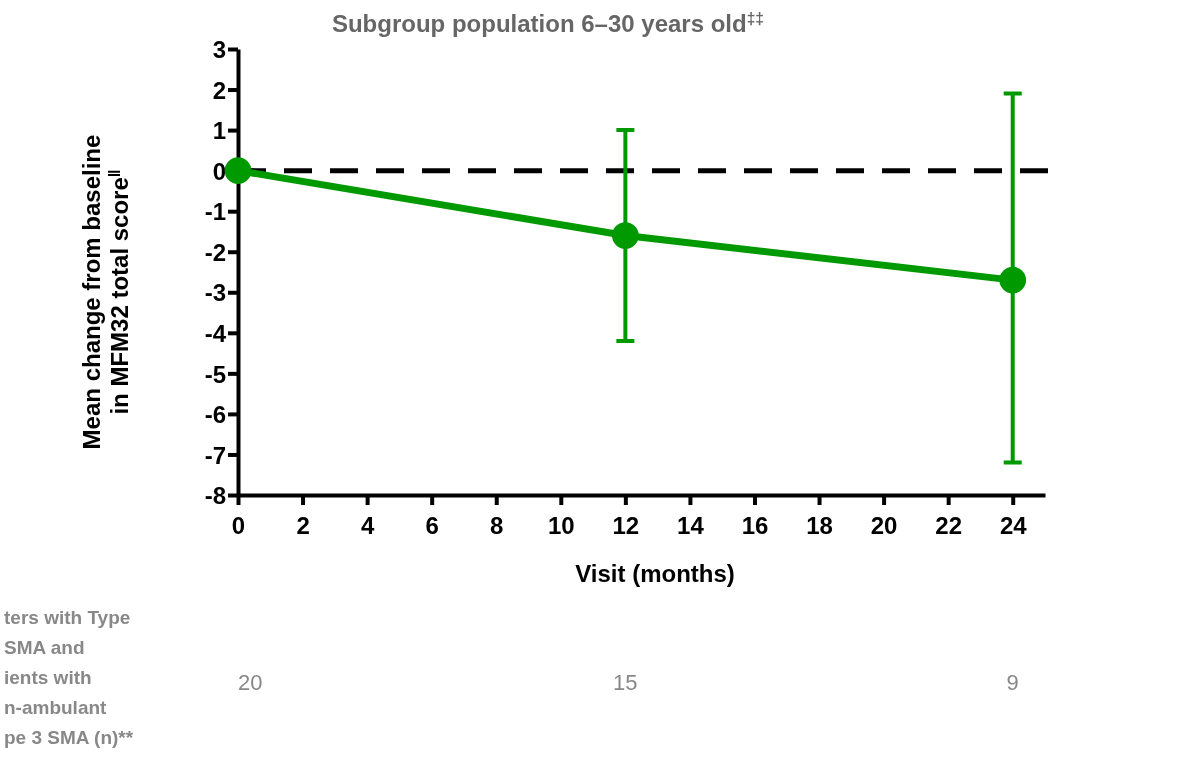  What do you see at coordinates (548, 23) in the screenshot?
I see `chart-title: Subgroup population 6–30 years old$^{‡‡}$` at bounding box center [548, 23].